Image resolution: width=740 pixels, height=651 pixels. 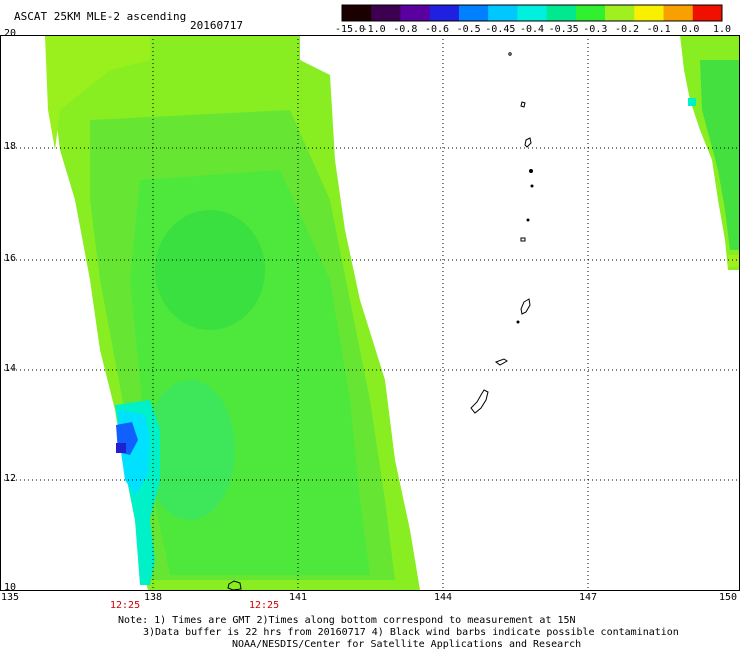 I want to click on swath-right, so click(x=710, y=152).